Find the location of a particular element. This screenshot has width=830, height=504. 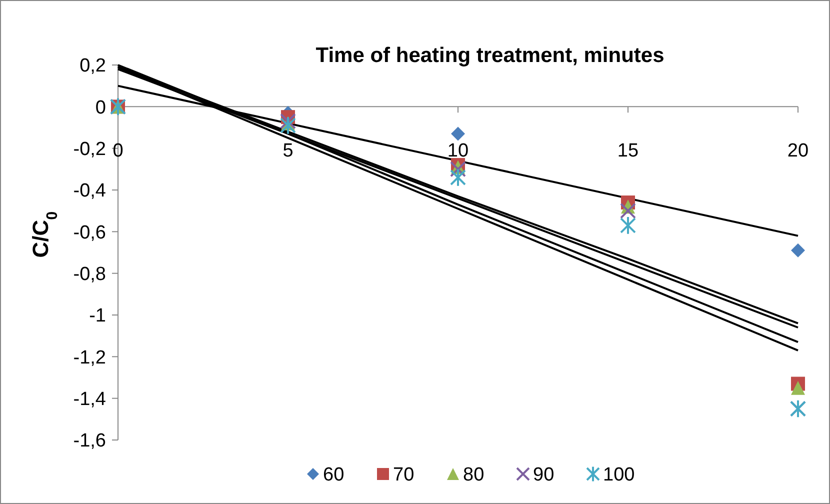

legend-label: 60 is located at coordinates (333, 475).